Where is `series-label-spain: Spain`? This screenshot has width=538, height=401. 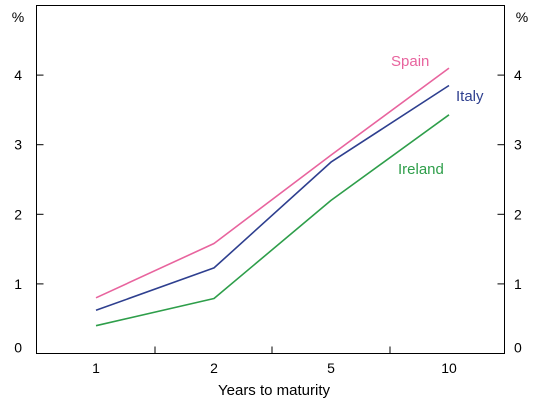
series-label-spain: Spain is located at coordinates (410, 61).